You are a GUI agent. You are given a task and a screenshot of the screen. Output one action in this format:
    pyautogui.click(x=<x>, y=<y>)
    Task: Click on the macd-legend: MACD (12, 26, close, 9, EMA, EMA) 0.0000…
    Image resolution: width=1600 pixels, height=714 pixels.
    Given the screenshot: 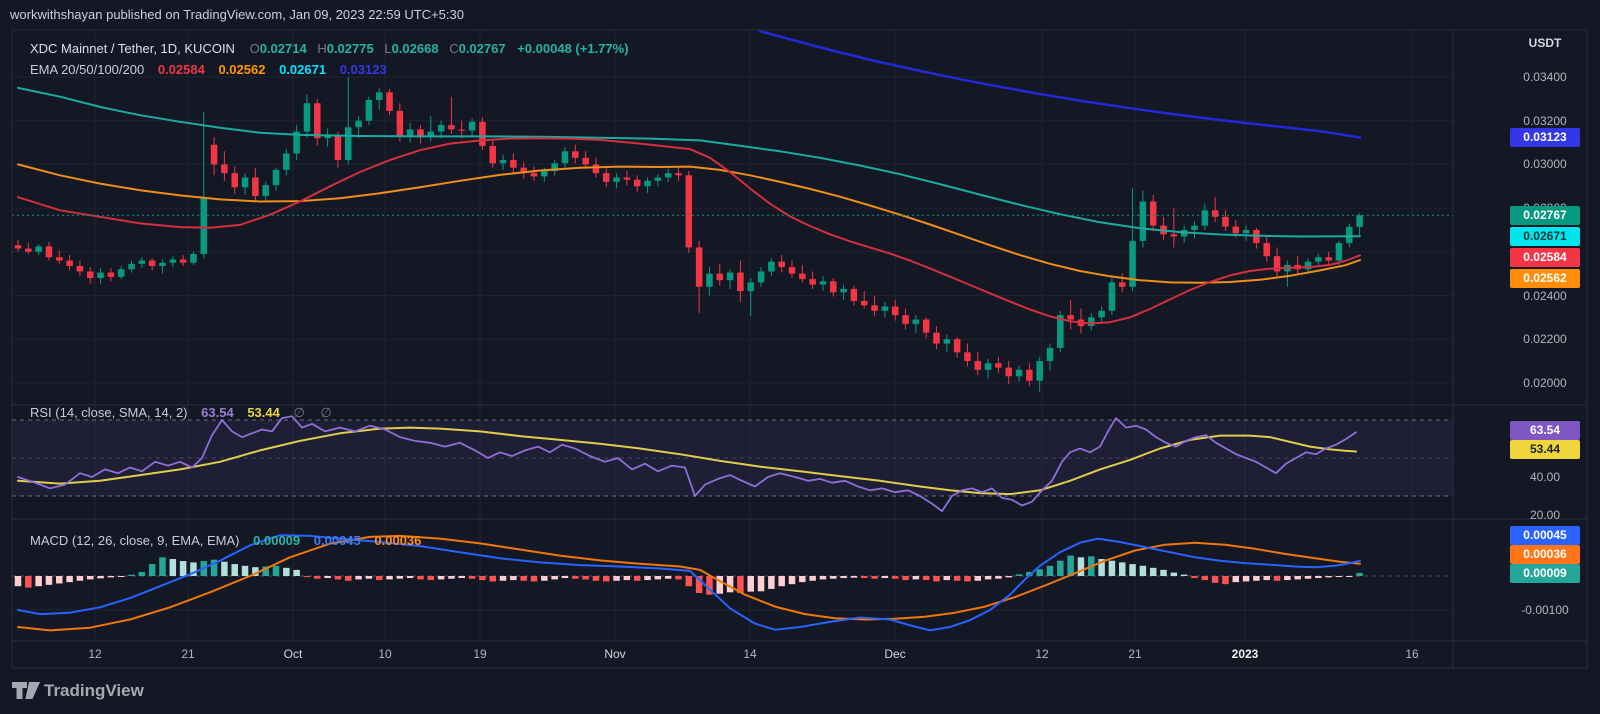 What is the action you would take?
    pyautogui.click(x=225, y=540)
    